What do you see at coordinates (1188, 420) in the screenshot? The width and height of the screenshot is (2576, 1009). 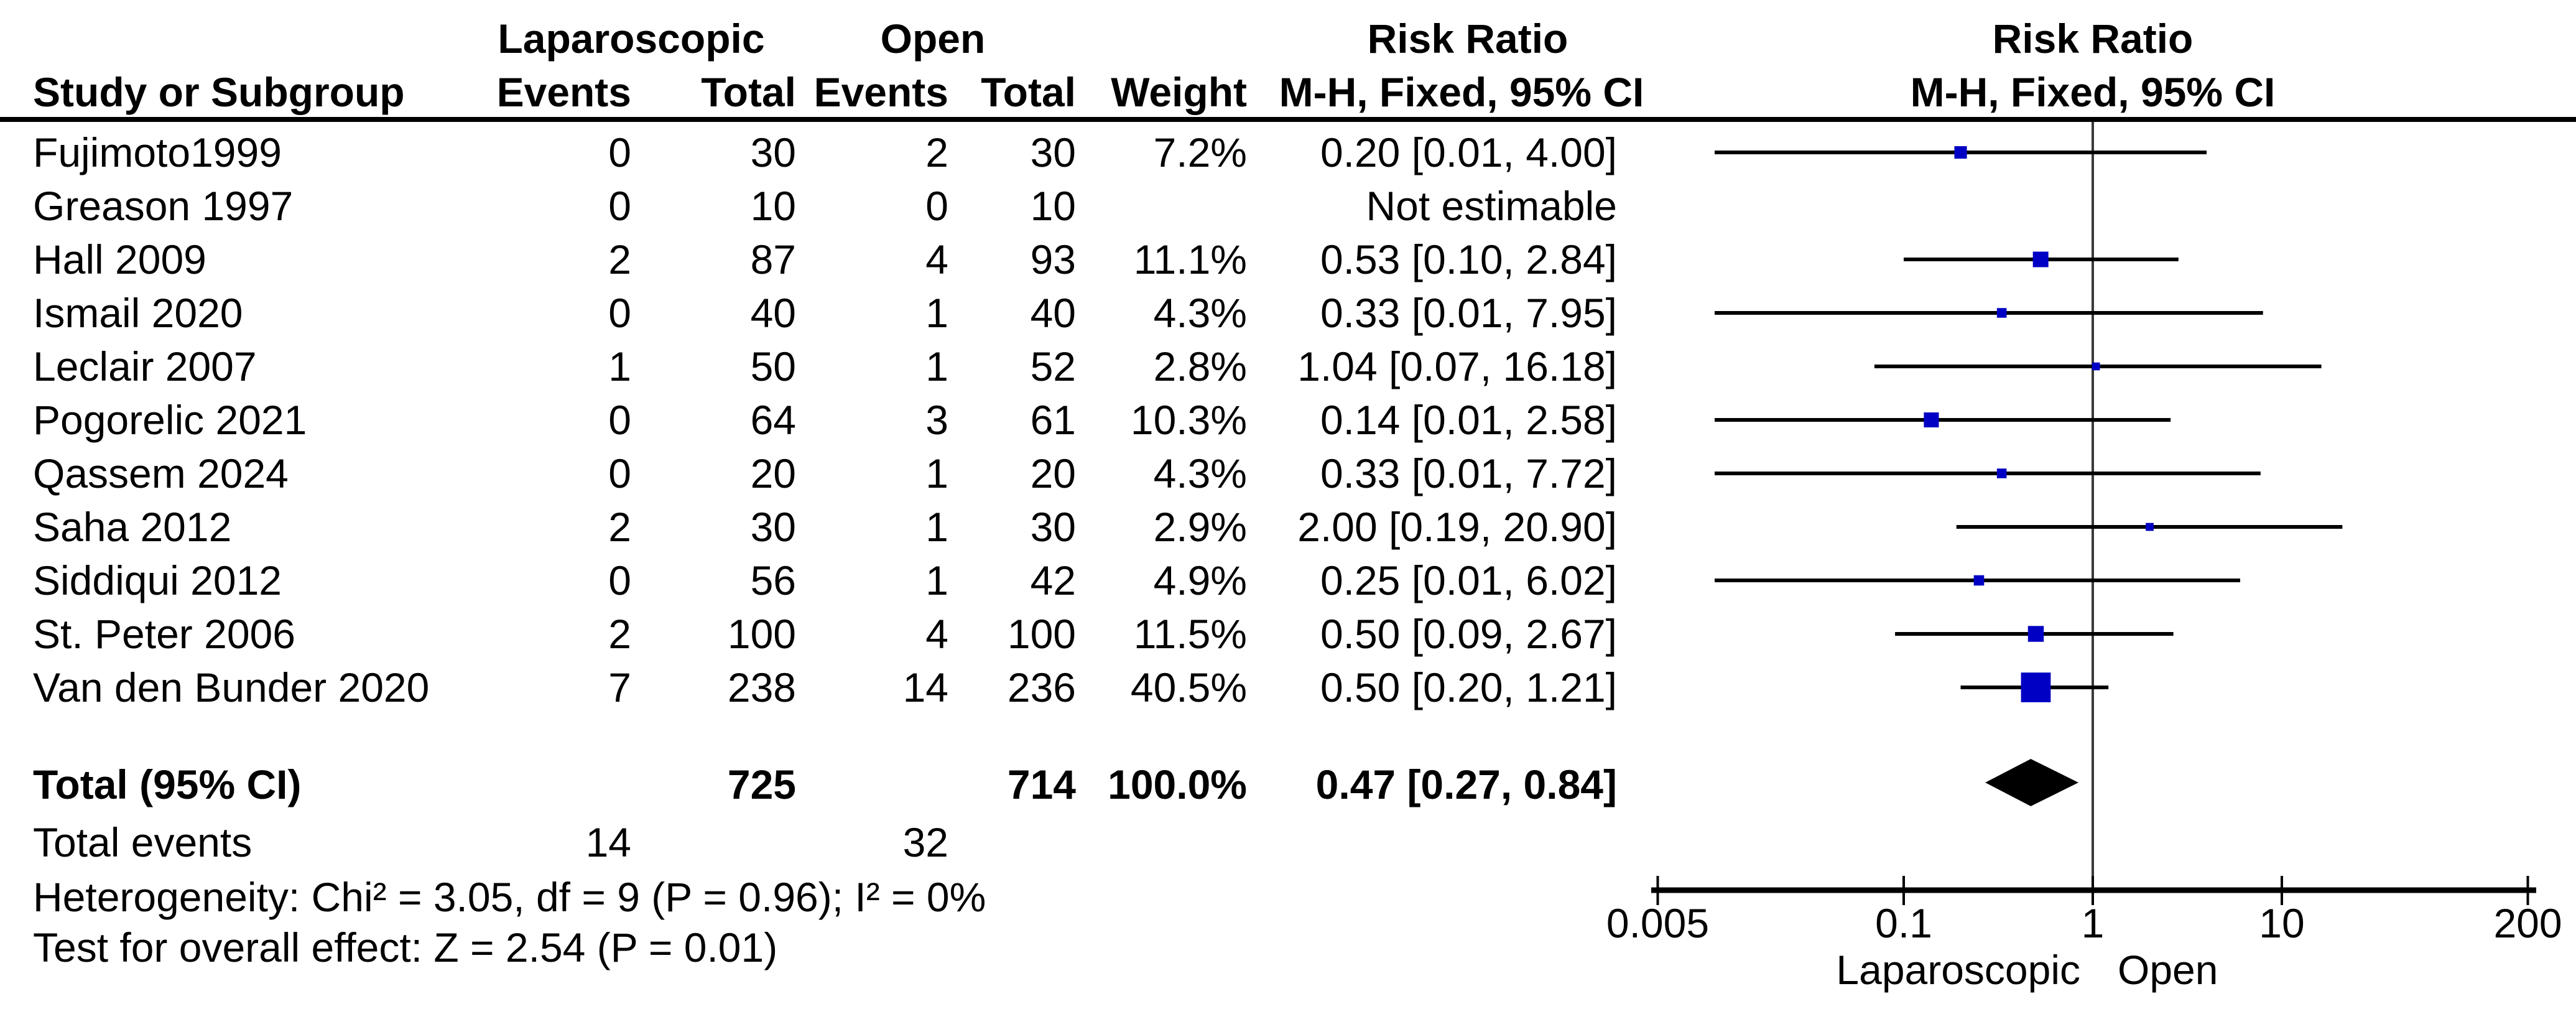 I see `weight-cell: 10.3%` at bounding box center [1188, 420].